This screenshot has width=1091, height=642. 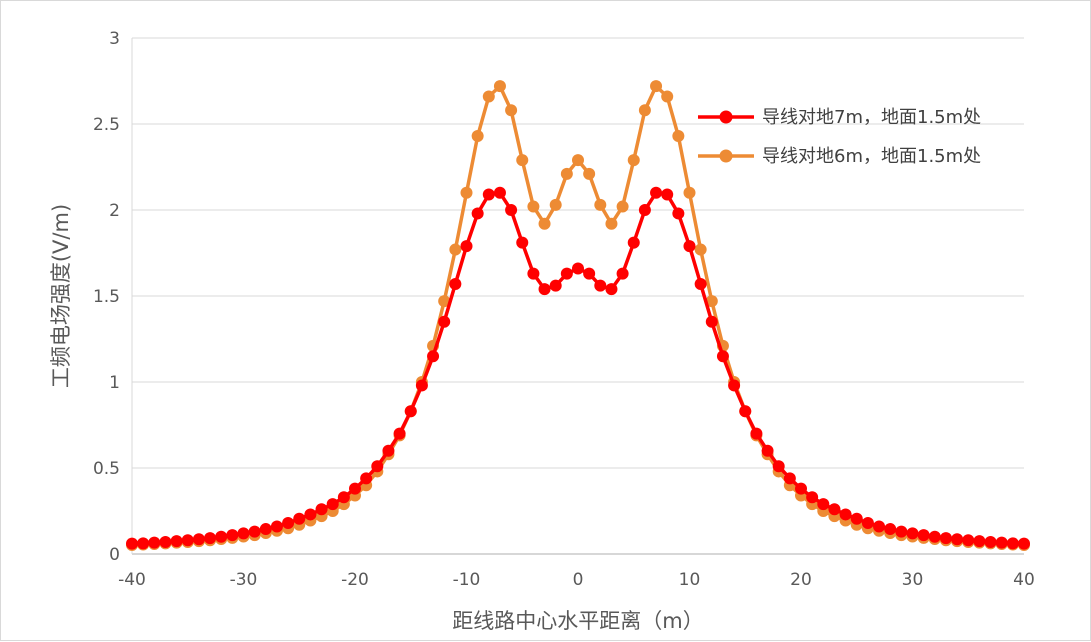 I want to click on x-tick-label: -30, so click(x=244, y=580).